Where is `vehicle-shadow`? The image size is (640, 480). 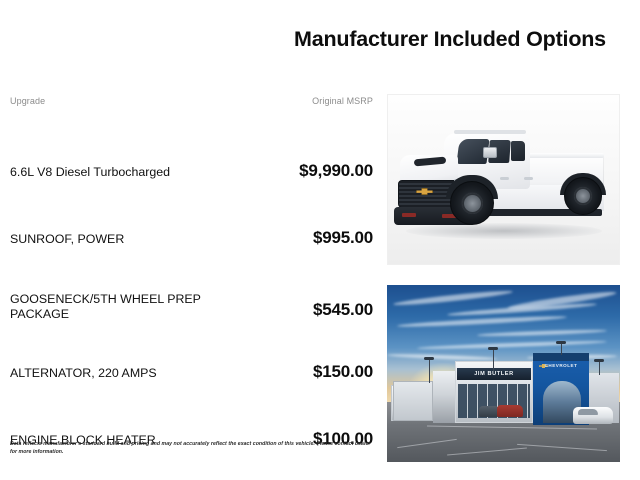 vehicle-shadow is located at coordinates (504, 231).